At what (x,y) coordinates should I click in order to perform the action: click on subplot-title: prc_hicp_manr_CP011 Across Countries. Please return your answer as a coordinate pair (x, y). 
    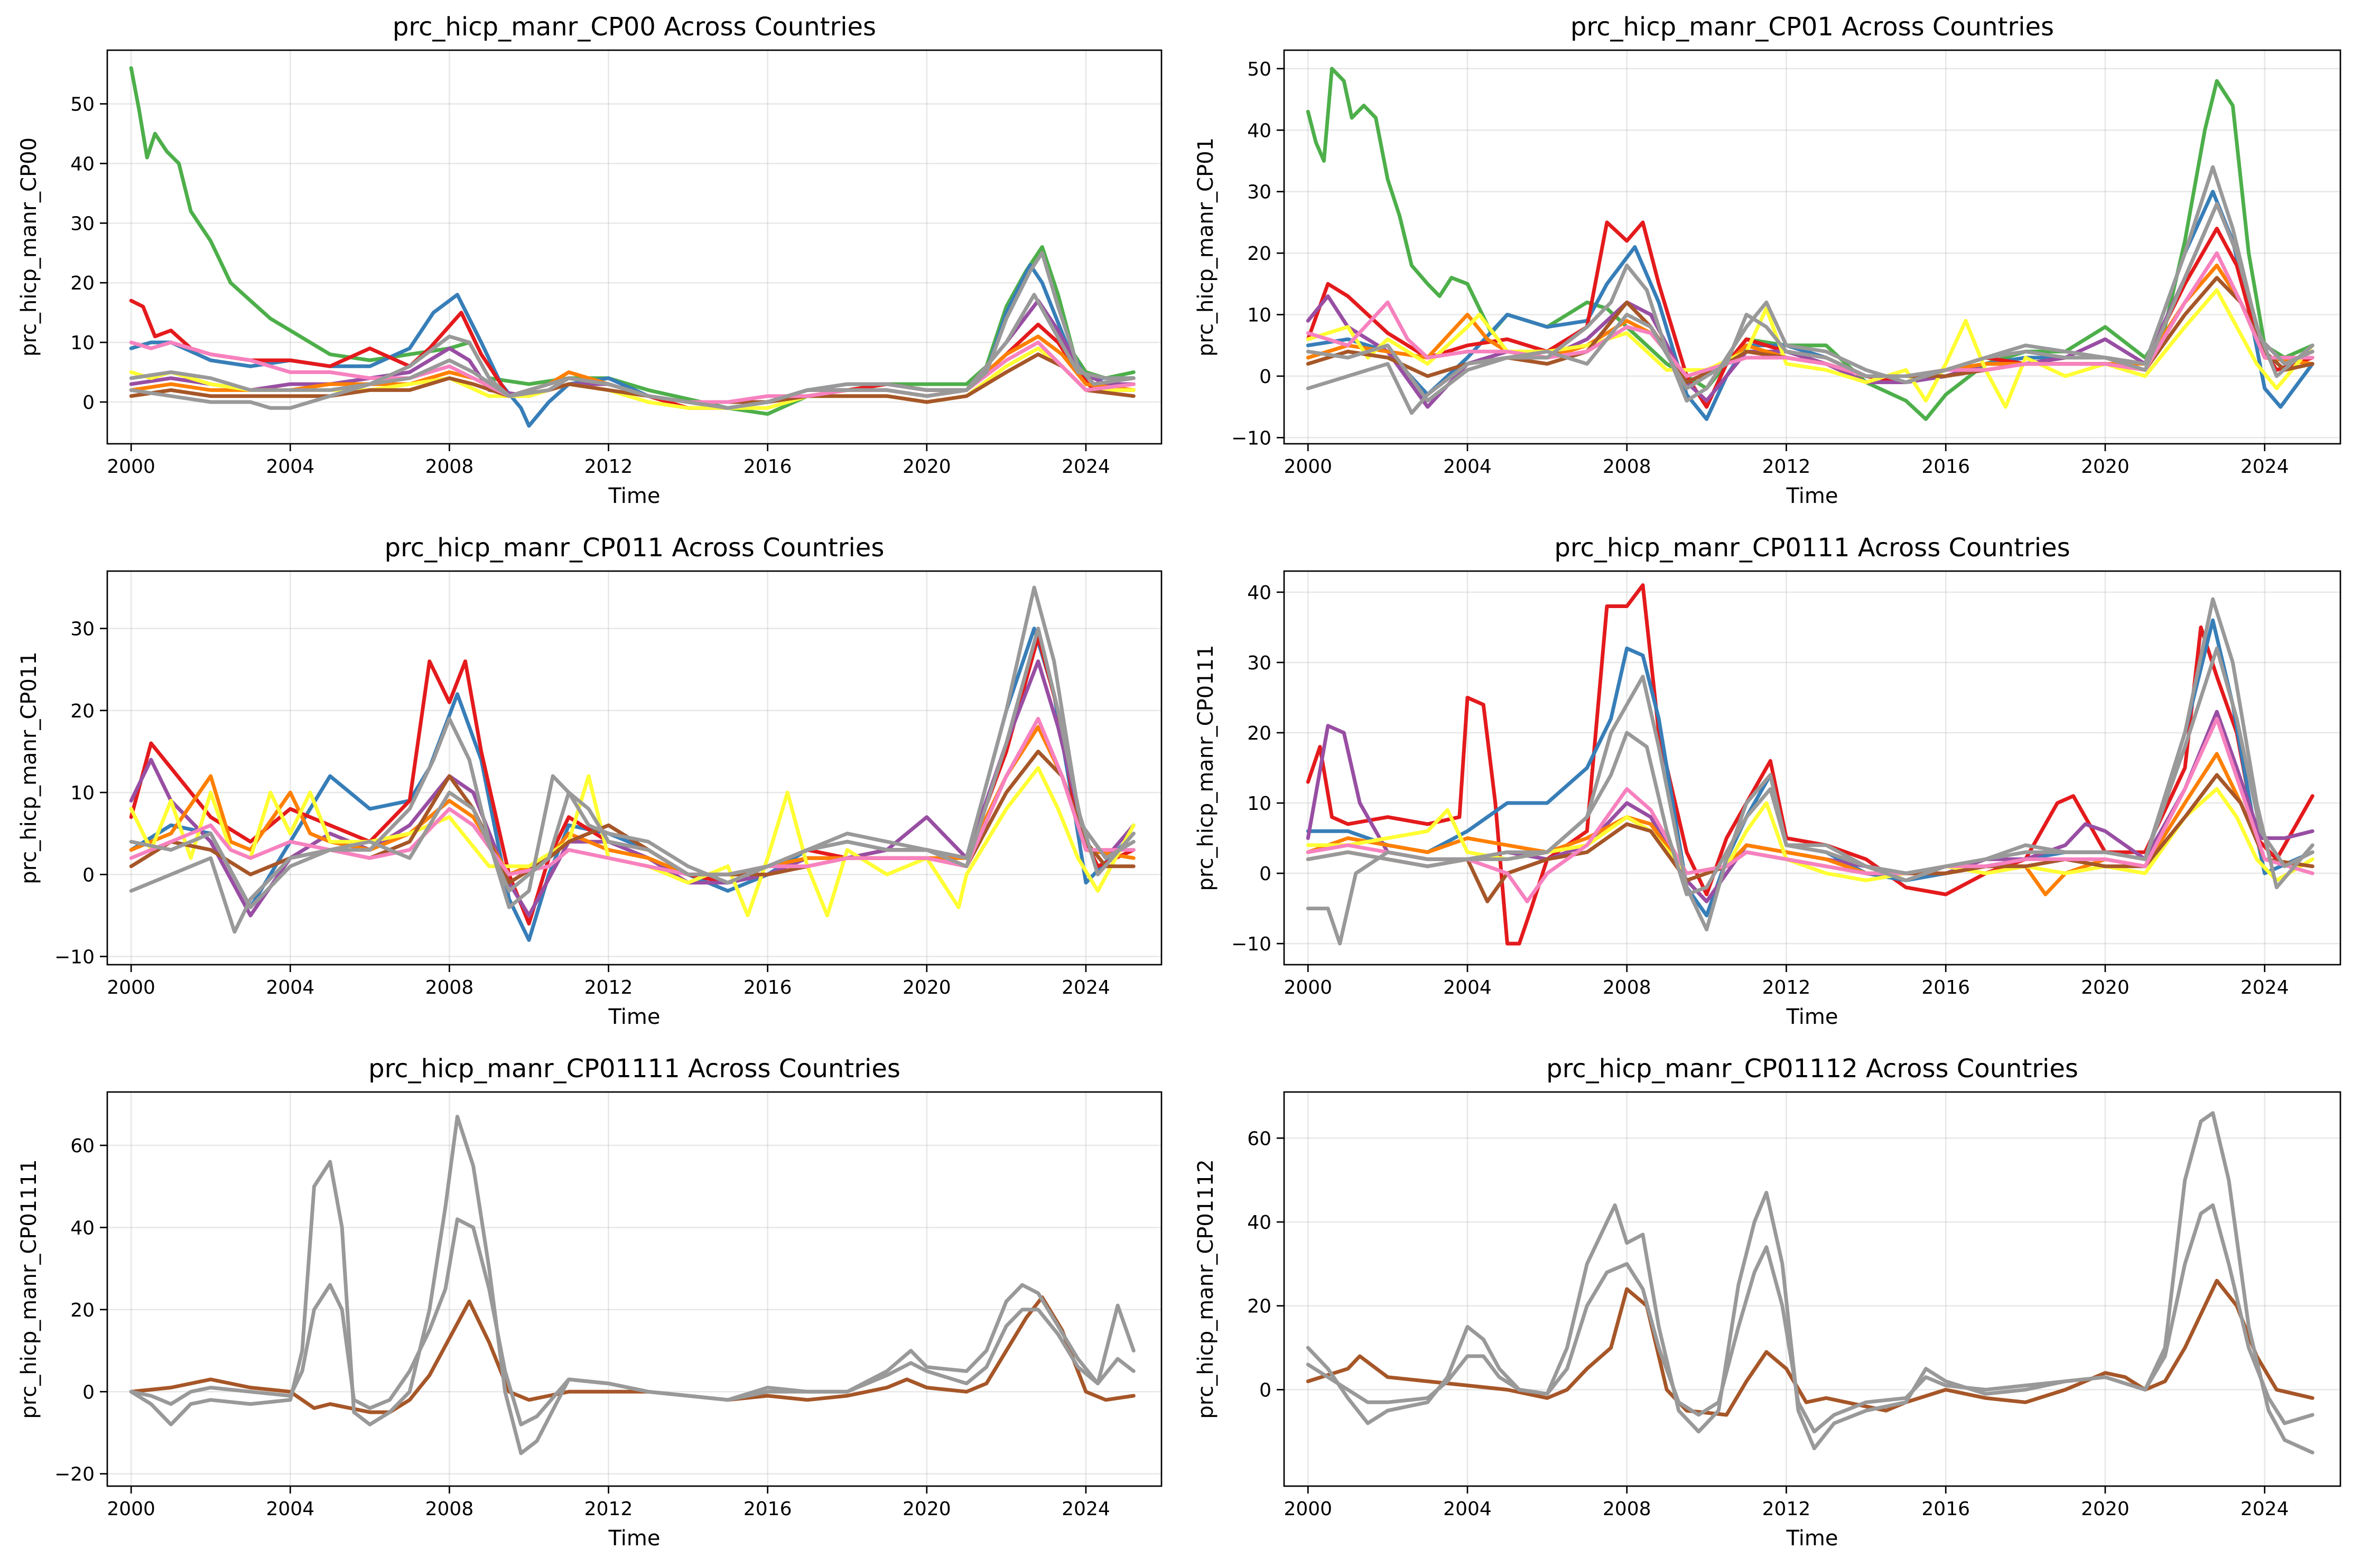
    Looking at the image, I should click on (635, 548).